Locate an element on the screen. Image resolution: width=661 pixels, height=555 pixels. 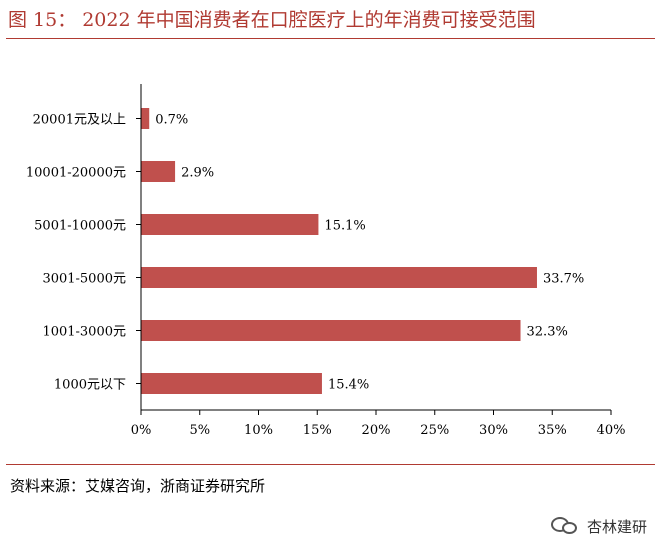
category-label: 1001-3000元 is located at coordinates (84, 332).